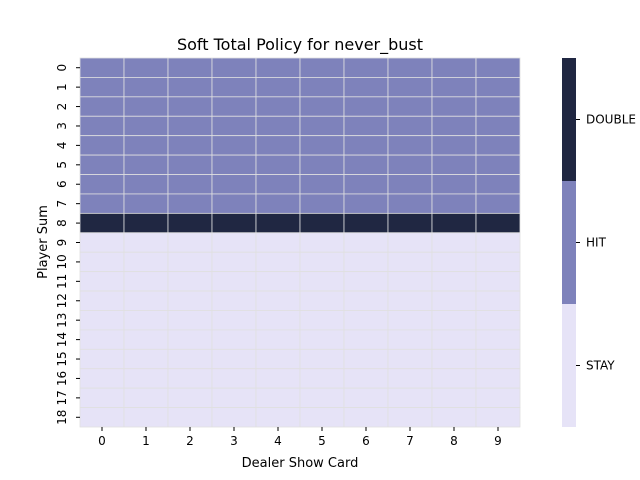 The height and width of the screenshot is (480, 640). Describe the element at coordinates (62, 204) in the screenshot. I see `y-tick-label: 7` at that location.